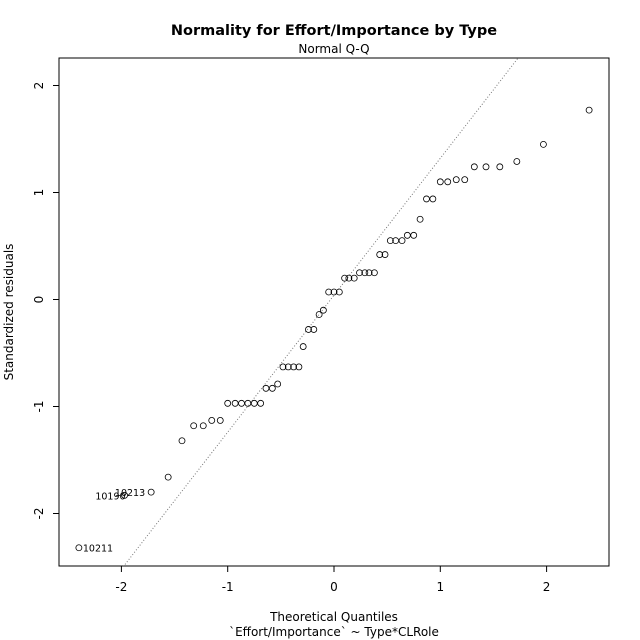 The width and height of the screenshot is (640, 640). Describe the element at coordinates (334, 31) in the screenshot. I see `chart-title: Normality for Effort/Importance by Type` at that location.